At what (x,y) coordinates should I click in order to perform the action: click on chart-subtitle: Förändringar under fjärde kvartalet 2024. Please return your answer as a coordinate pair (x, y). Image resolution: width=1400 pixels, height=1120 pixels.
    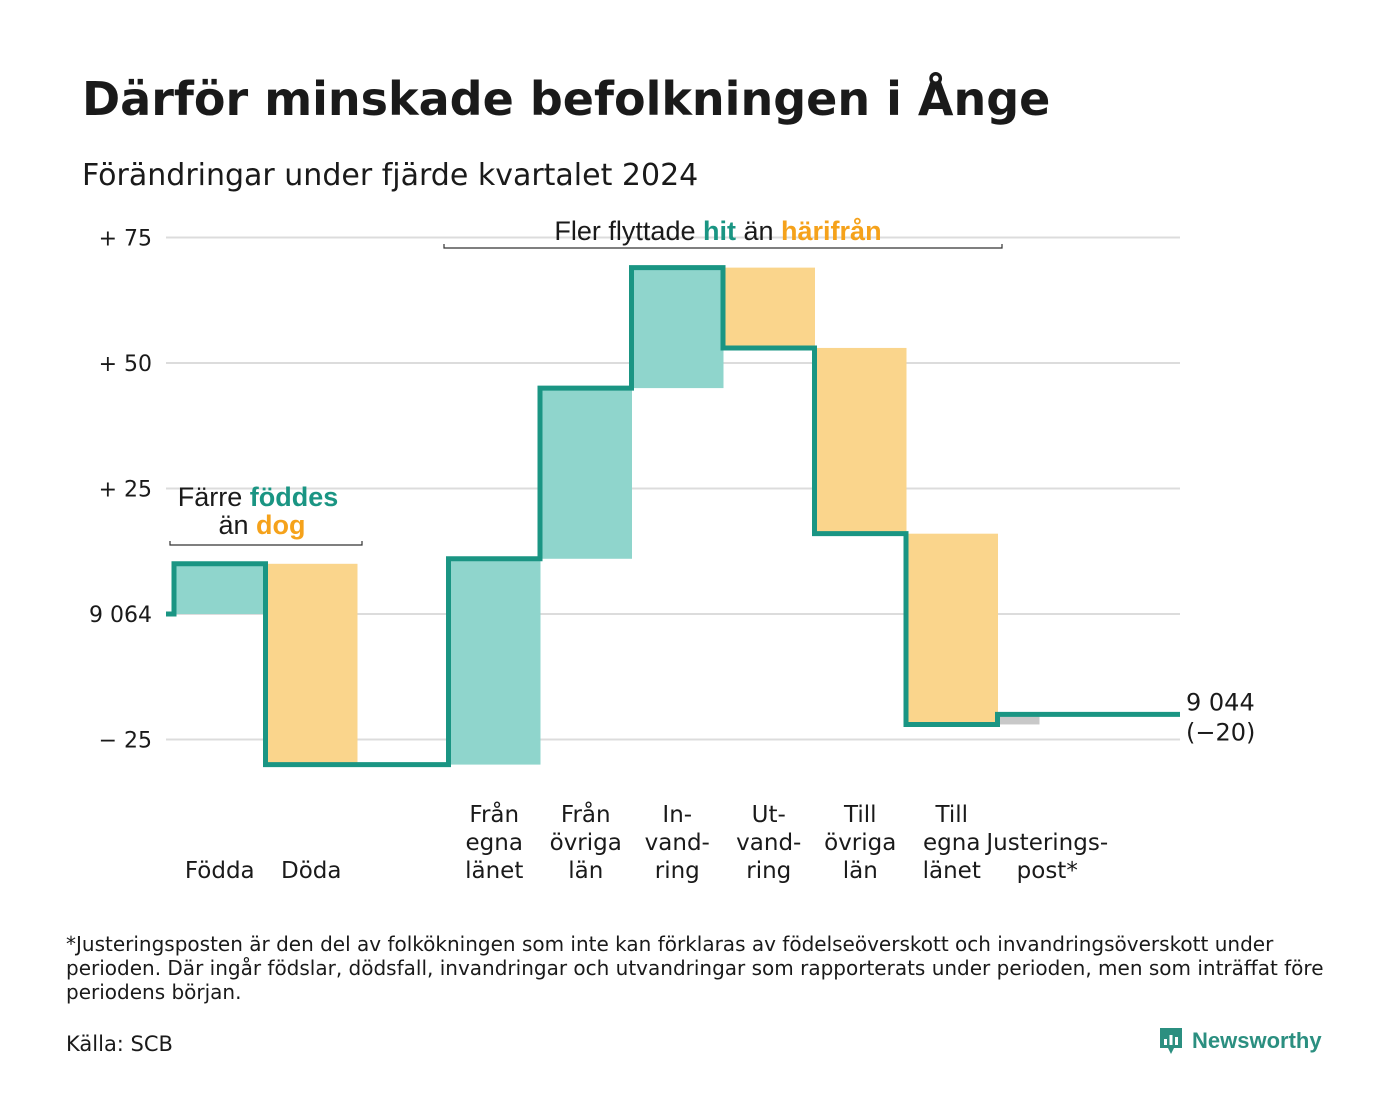
    Looking at the image, I should click on (390, 175).